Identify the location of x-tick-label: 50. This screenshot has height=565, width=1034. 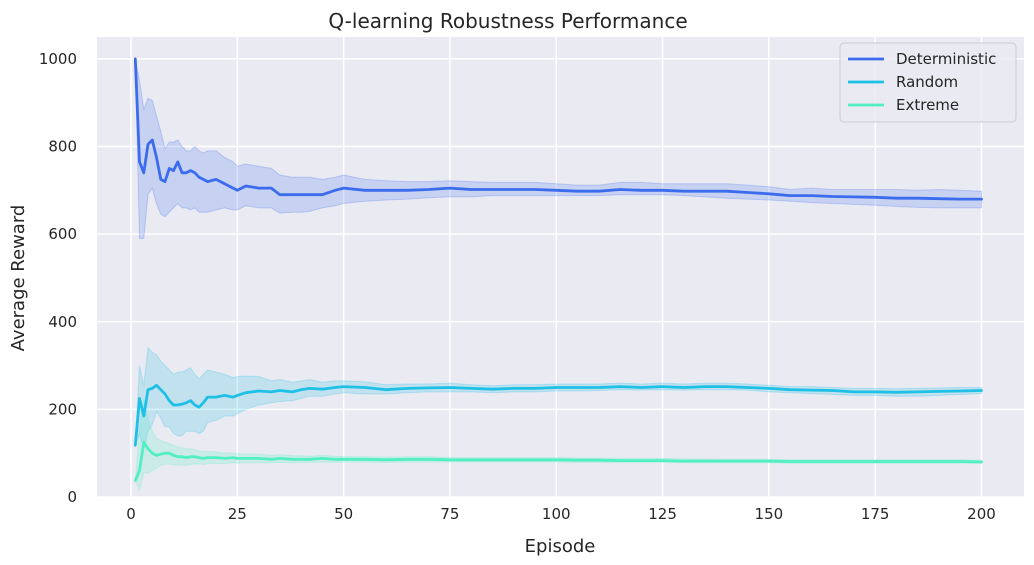
(343, 514).